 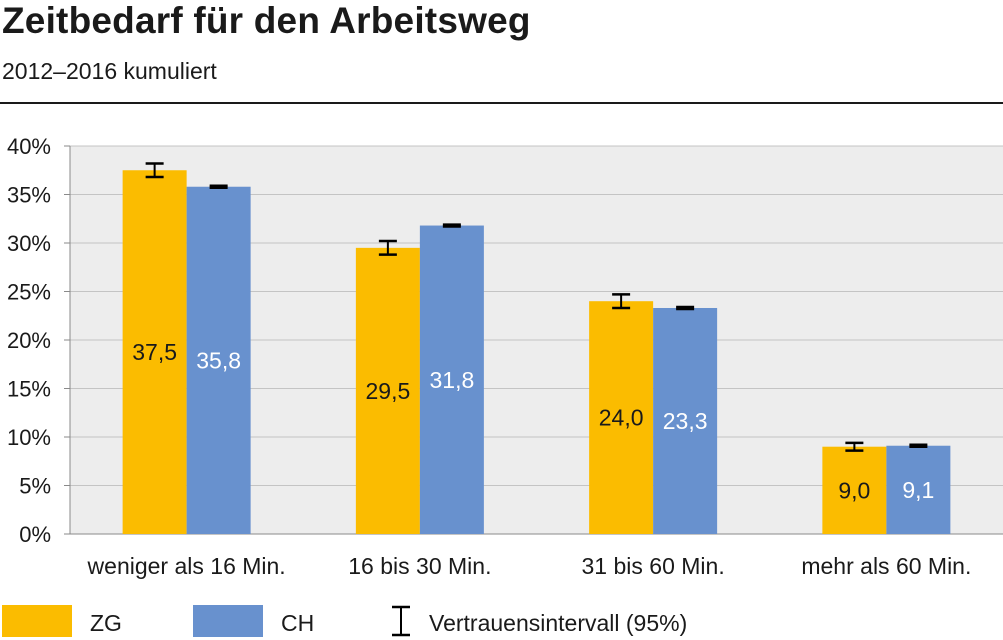 I want to click on y-tick-label: 0%, so click(x=35, y=534).